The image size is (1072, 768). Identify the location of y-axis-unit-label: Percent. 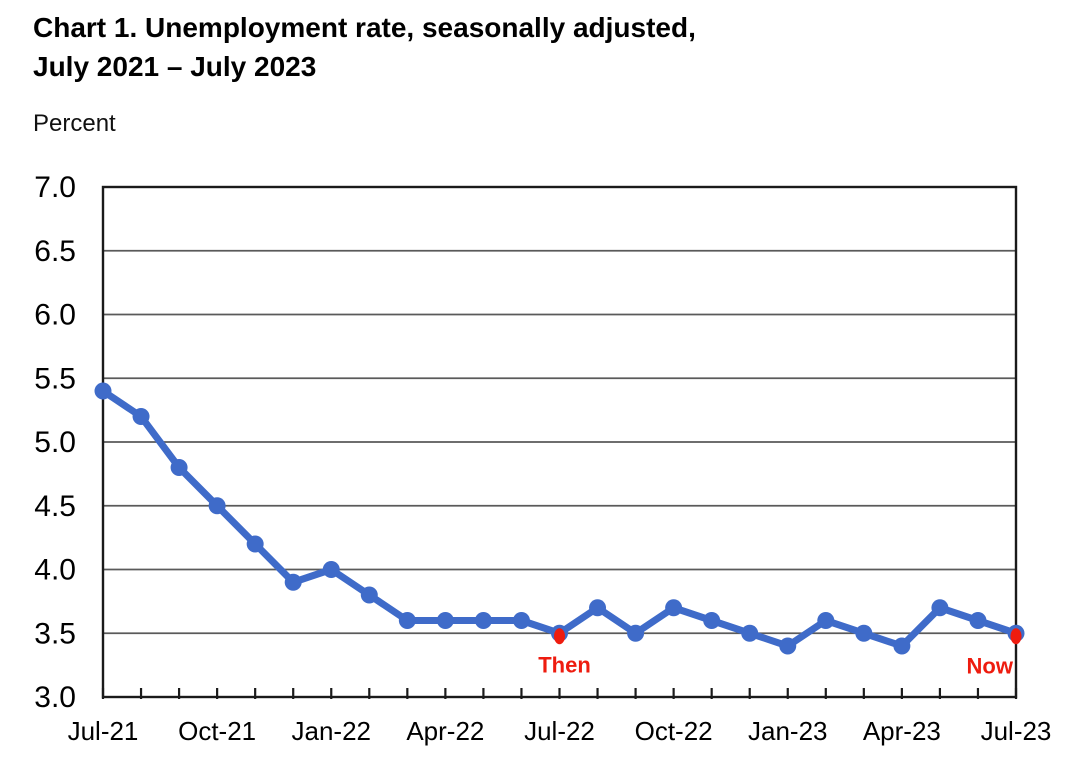
(74, 123).